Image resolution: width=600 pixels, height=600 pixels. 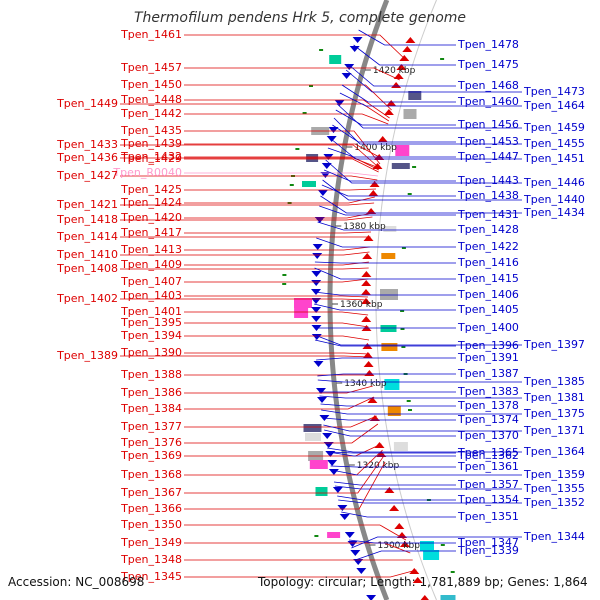 I want to click on gene-label-left: Tpen_1401, so click(x=151, y=311).